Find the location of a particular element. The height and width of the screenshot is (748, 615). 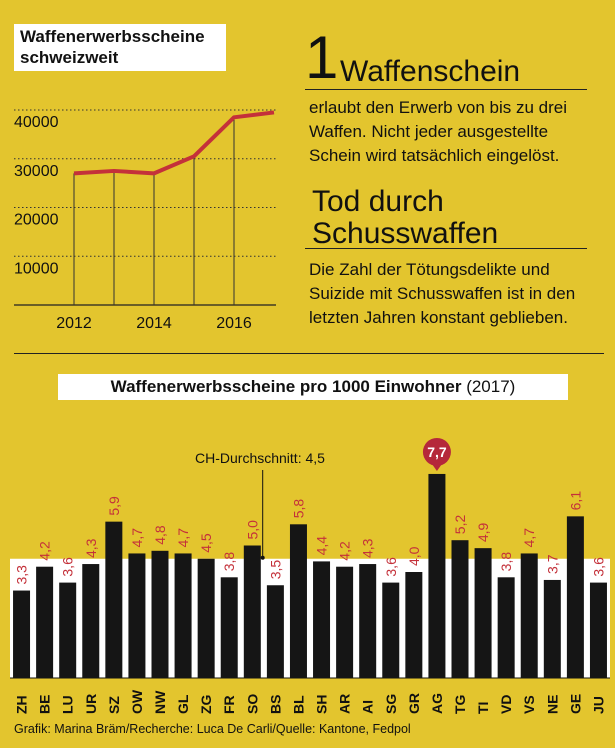

bar-value-label: 7,7 is located at coordinates (437, 452).